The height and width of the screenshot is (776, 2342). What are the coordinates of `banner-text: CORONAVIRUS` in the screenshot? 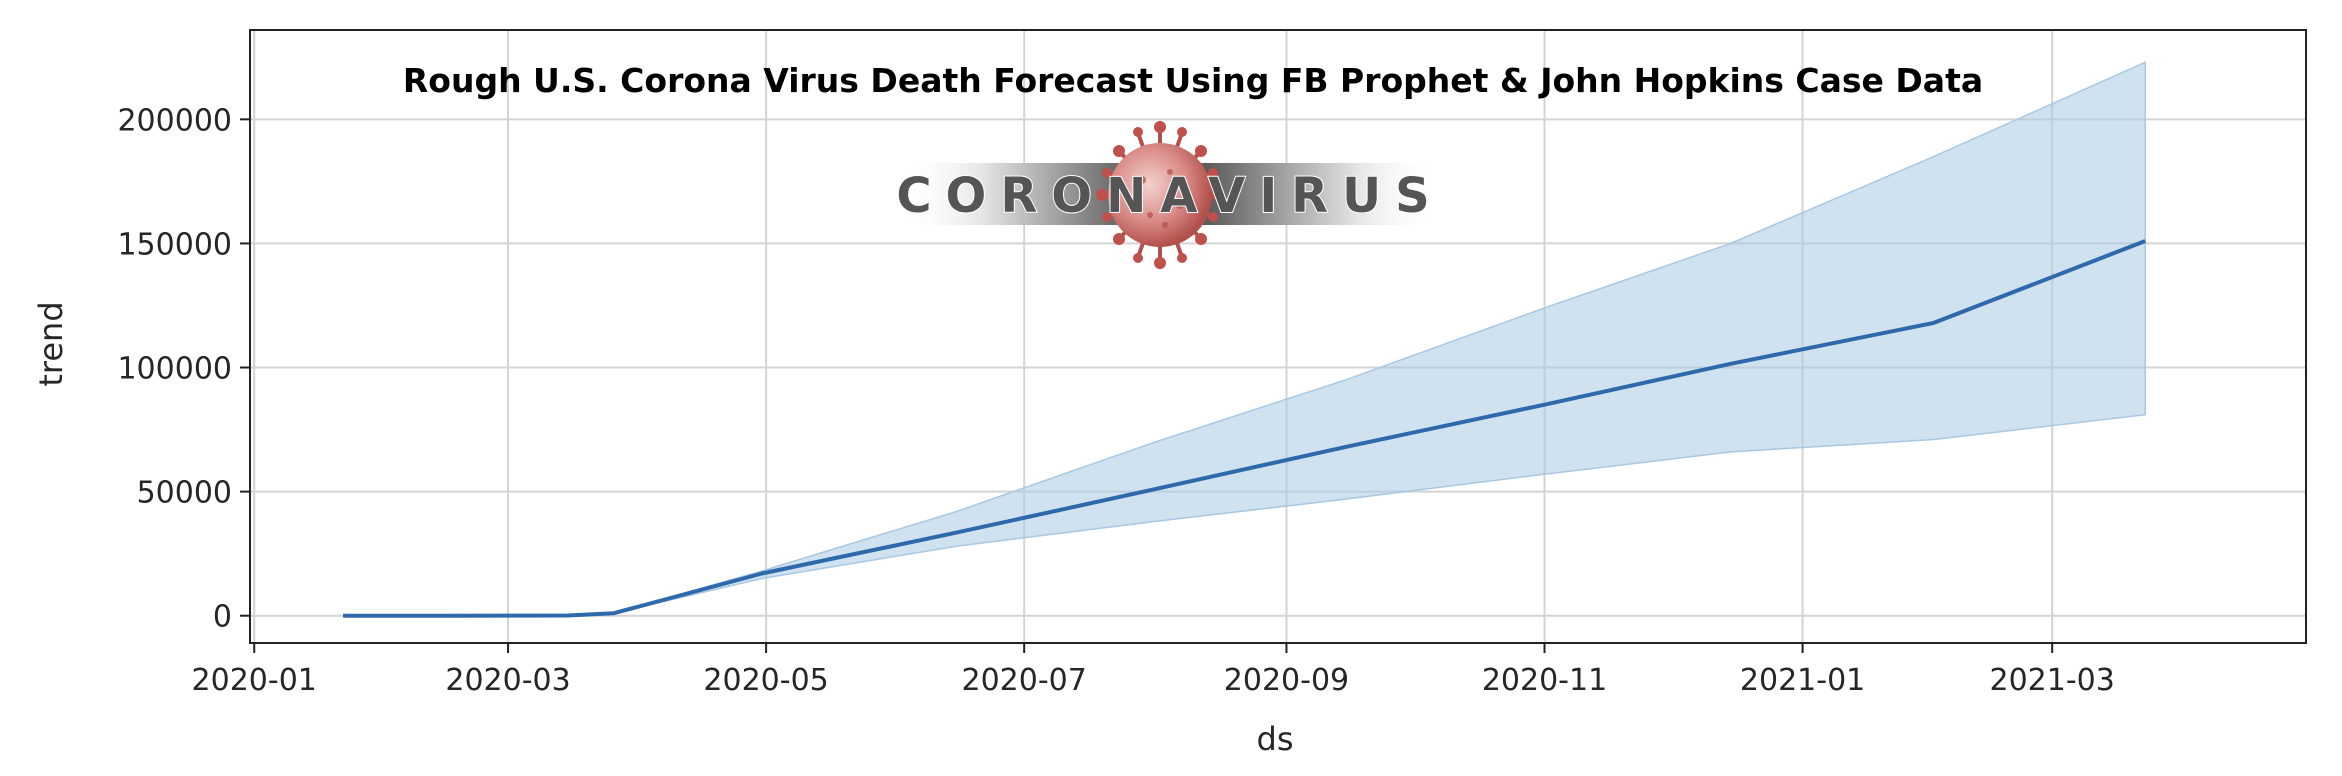 It's located at (1169, 196).